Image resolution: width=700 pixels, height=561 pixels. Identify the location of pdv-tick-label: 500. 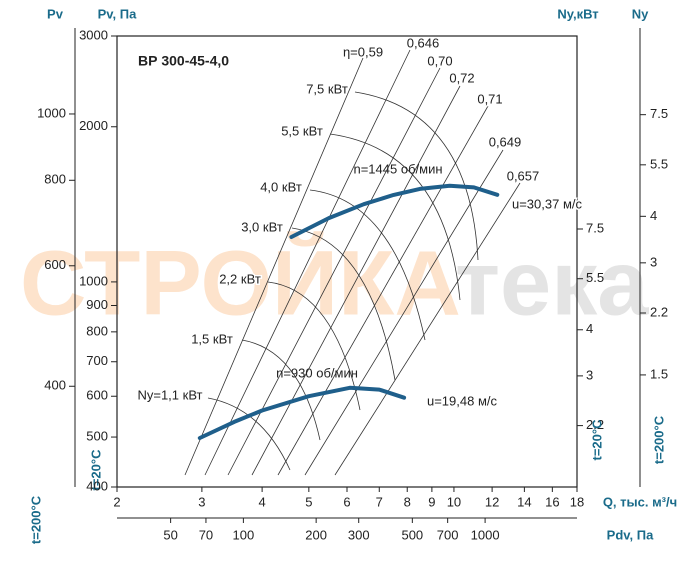
(412, 534).